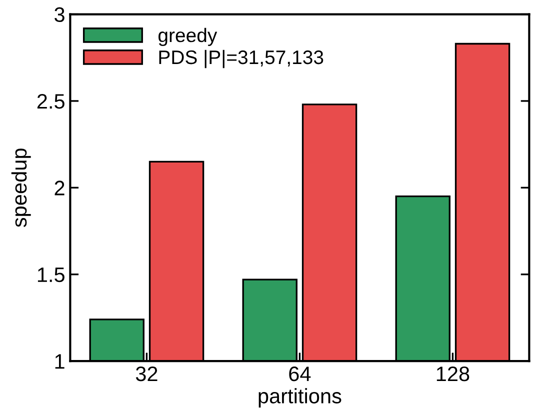  I want to click on x-tick-label: 128, so click(453, 374).